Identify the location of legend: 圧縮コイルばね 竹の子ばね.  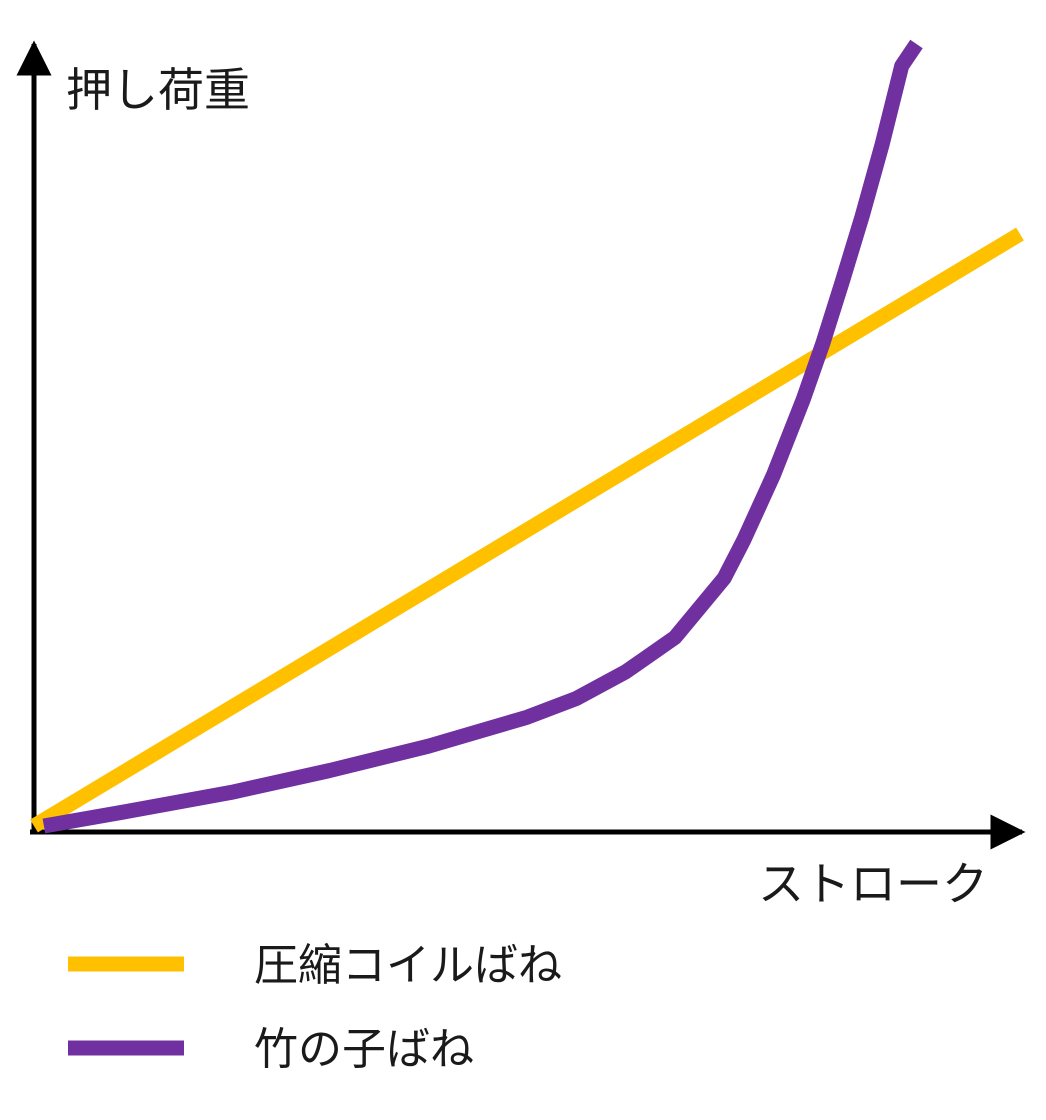
(315, 1007).